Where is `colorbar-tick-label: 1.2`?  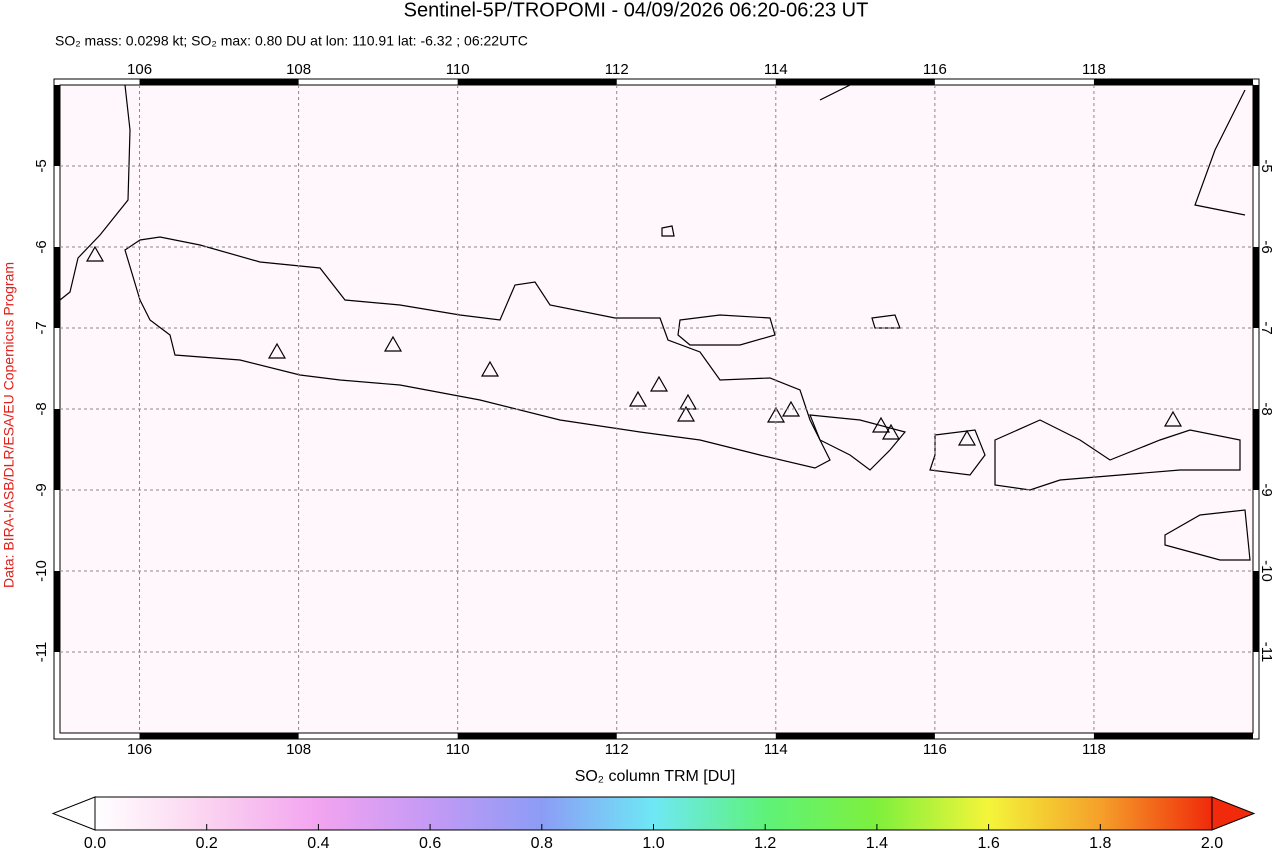
colorbar-tick-label: 1.2 is located at coordinates (765, 843).